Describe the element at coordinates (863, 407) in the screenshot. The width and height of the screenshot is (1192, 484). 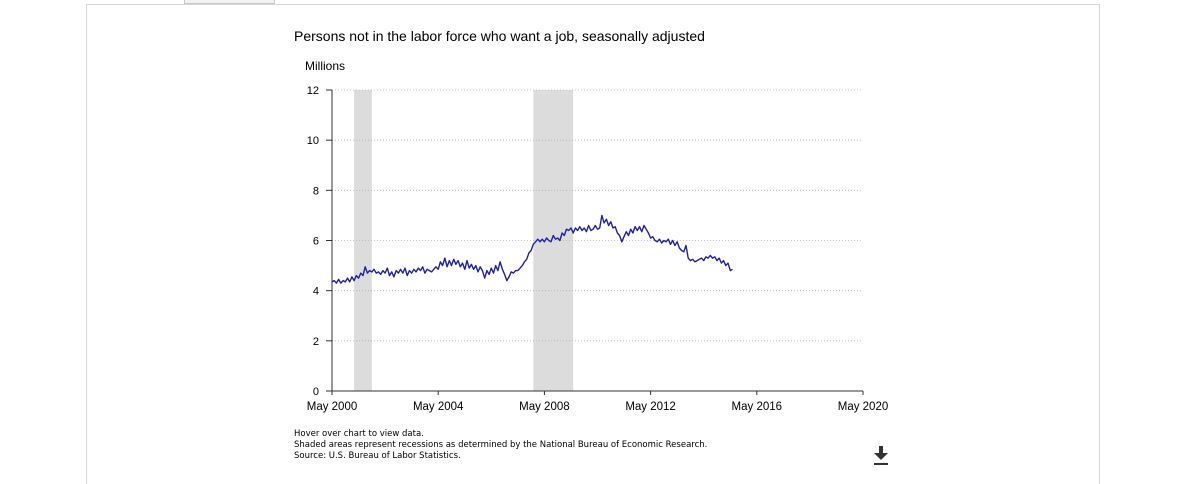
I see `x-tick-label: May 2020` at that location.